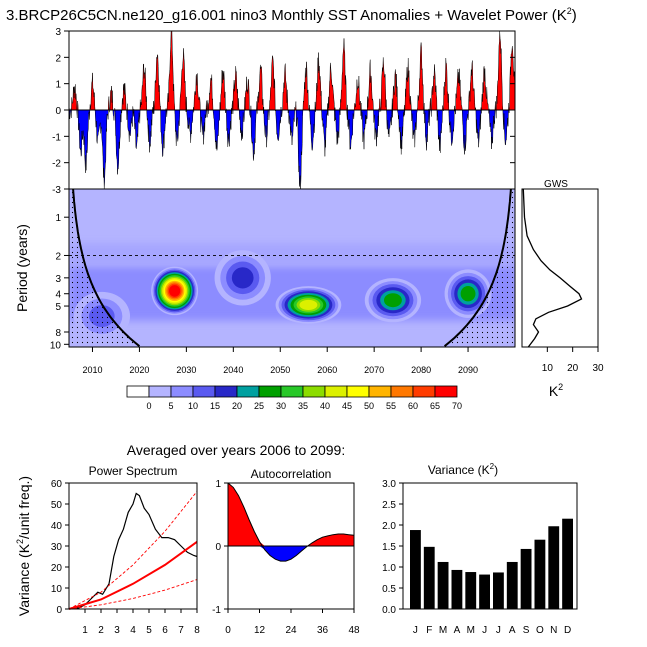 Image resolution: width=647 pixels, height=647 pixels. What do you see at coordinates (552, 268) in the screenshot?
I see `gws-curve` at bounding box center [552, 268].